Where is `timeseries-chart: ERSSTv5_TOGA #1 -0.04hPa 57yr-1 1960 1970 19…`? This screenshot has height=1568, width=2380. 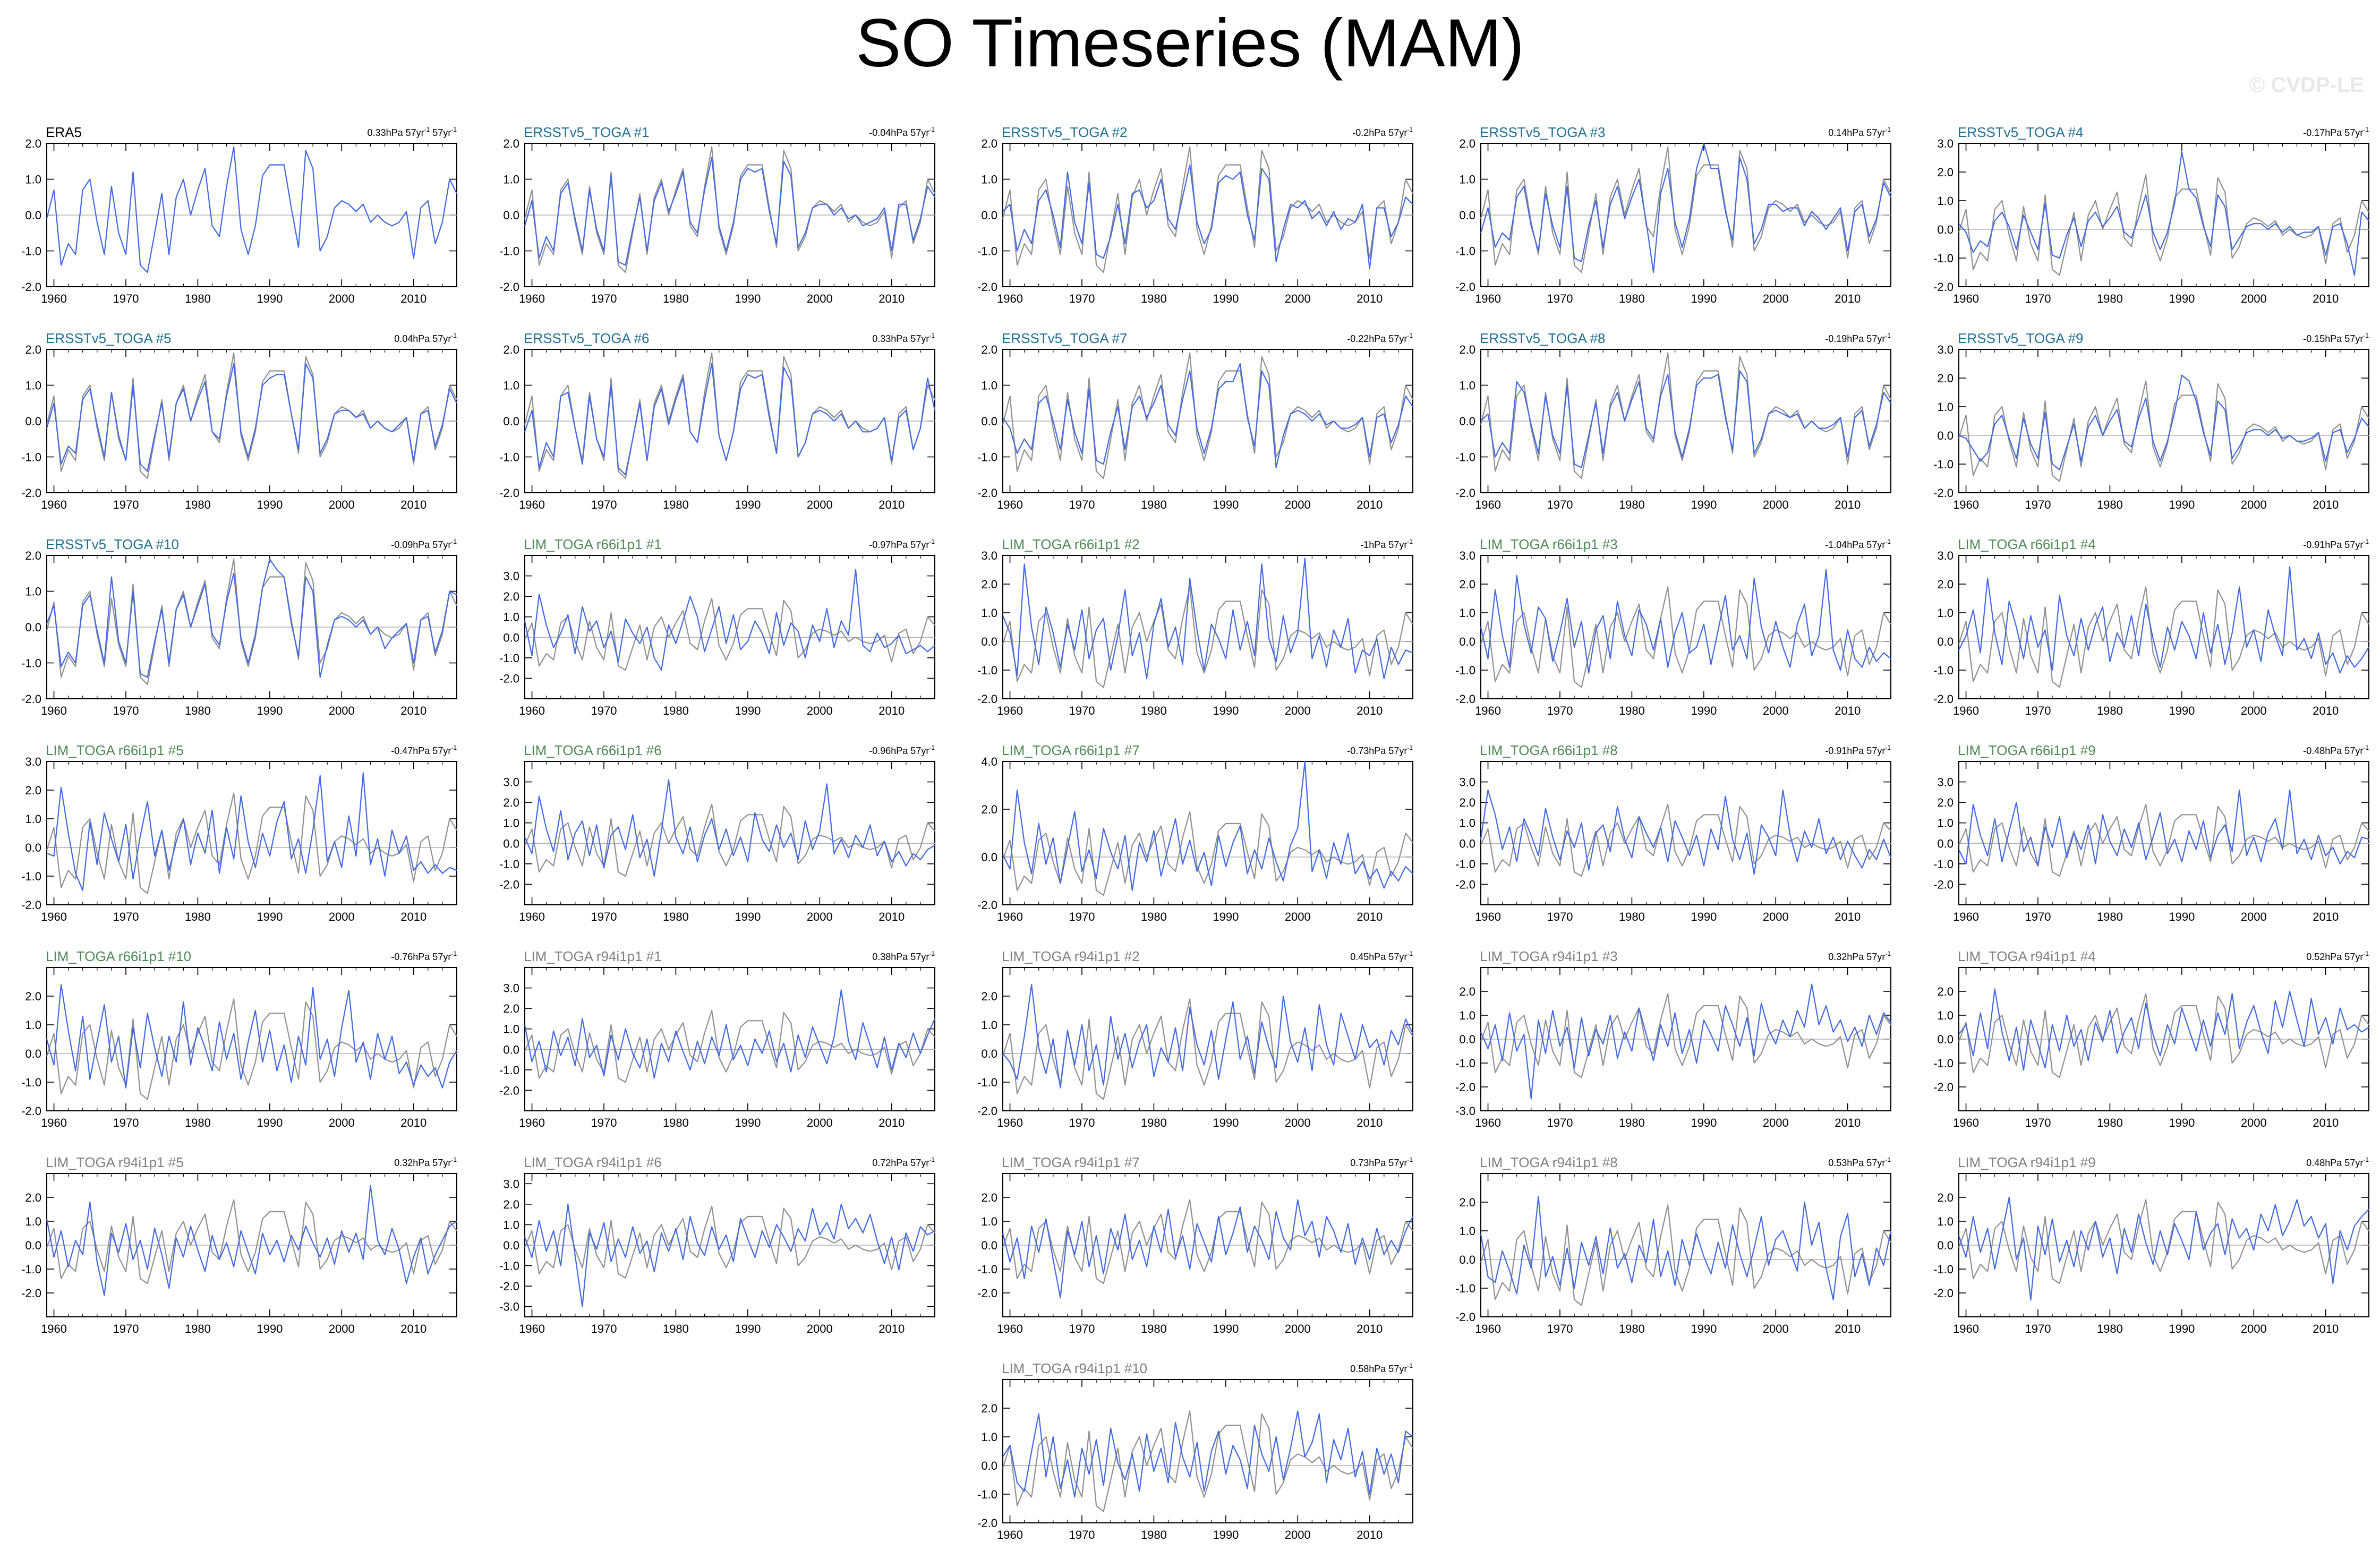 timeseries-chart: ERSSTv5_TOGA #1 -0.04hPa 57yr-1 1960 1970 19… is located at coordinates (717, 214).